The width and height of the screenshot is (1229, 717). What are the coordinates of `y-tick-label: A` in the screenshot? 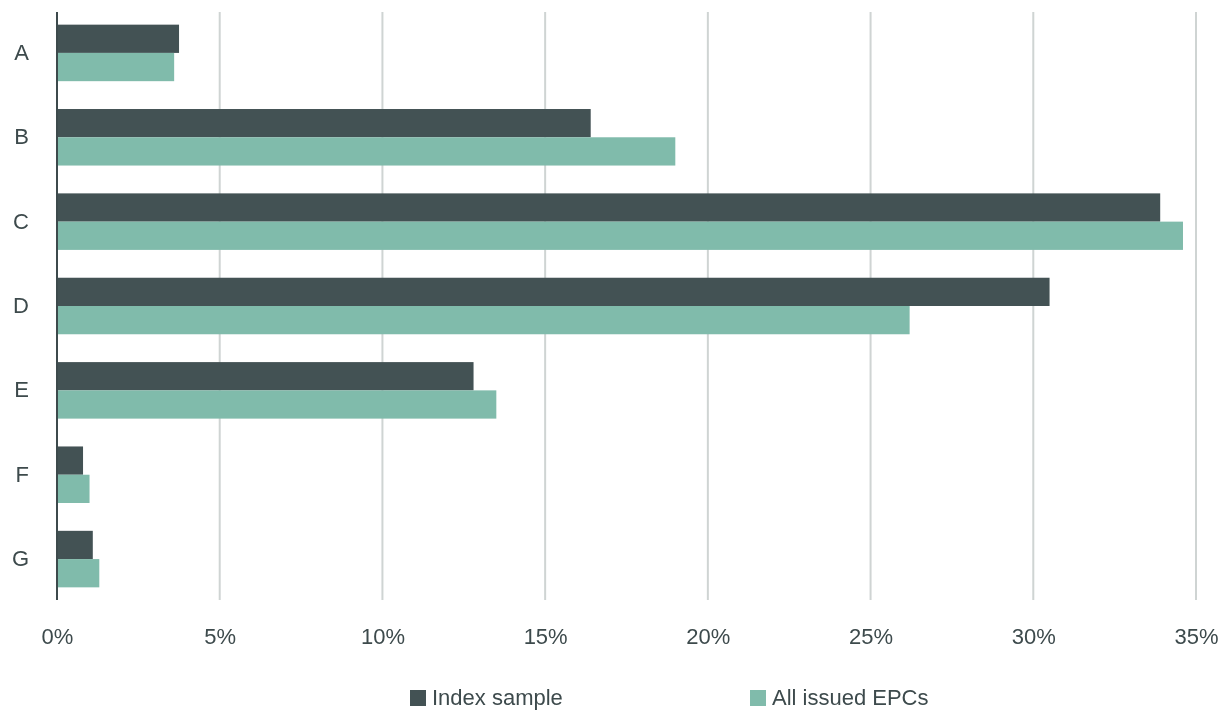 It's located at (22, 52).